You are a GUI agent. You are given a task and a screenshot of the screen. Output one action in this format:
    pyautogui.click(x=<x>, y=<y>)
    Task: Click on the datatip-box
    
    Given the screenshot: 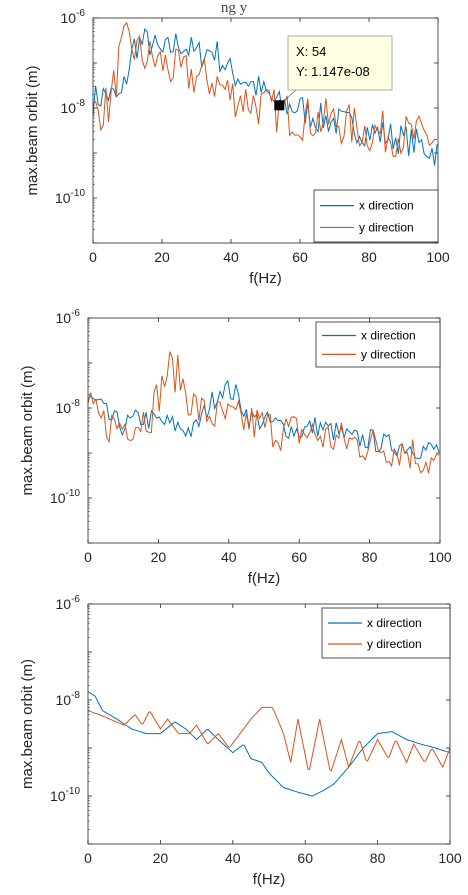 What is the action you would take?
    pyautogui.click(x=340, y=63)
    